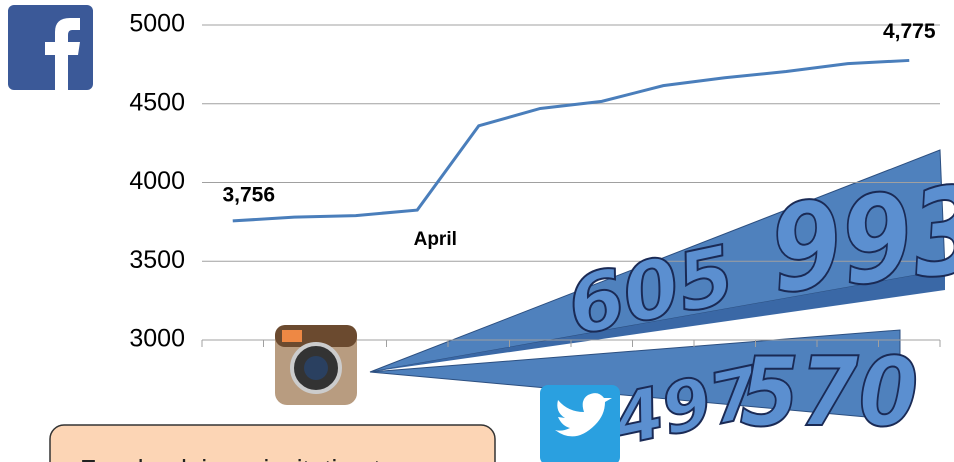  What do you see at coordinates (237, 458) in the screenshot?
I see `callout-text: Facebook is an invitation to` at bounding box center [237, 458].